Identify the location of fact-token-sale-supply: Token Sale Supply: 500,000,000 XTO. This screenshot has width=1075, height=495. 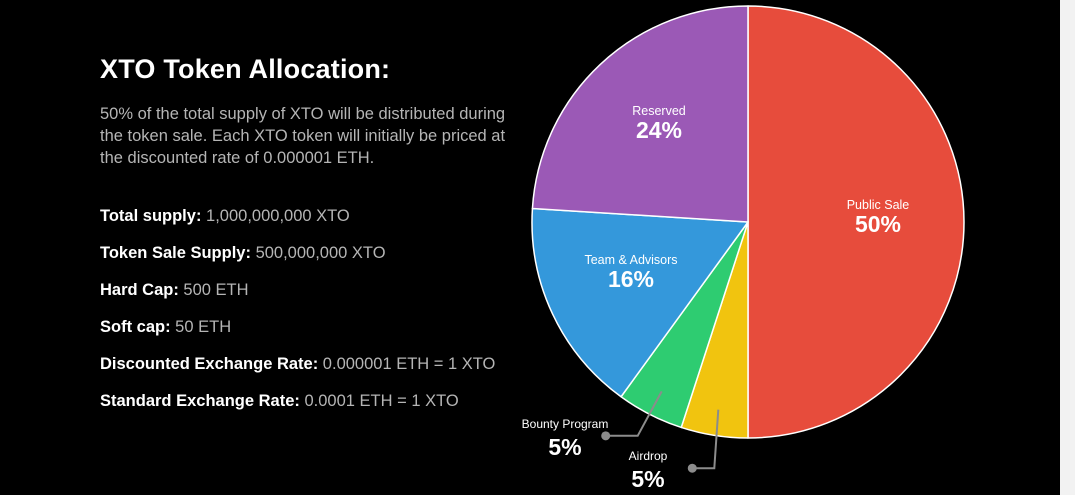
(297, 262).